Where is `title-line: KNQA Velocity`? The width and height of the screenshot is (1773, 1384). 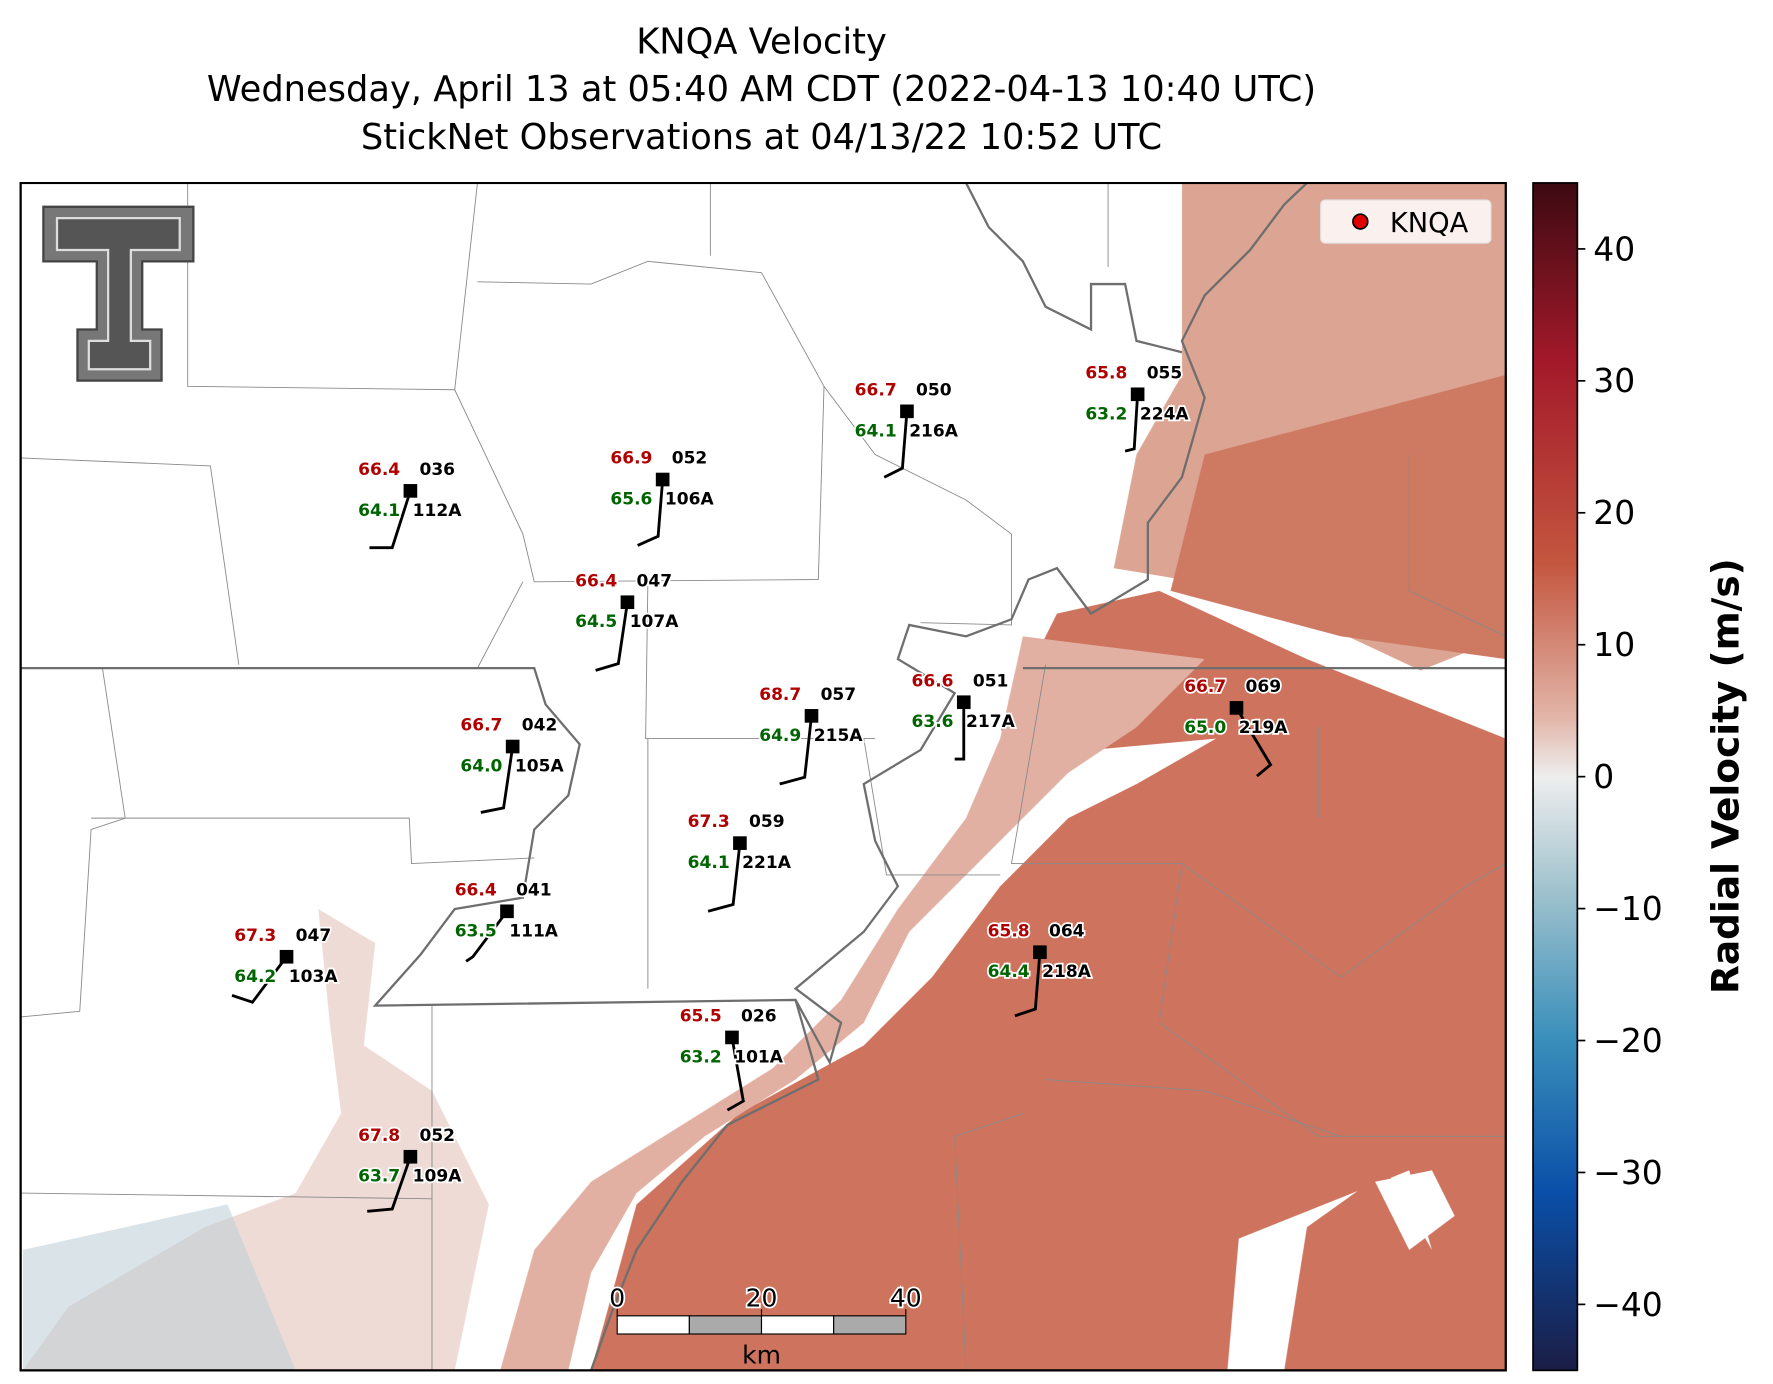 title-line: KNQA Velocity is located at coordinates (761, 41).